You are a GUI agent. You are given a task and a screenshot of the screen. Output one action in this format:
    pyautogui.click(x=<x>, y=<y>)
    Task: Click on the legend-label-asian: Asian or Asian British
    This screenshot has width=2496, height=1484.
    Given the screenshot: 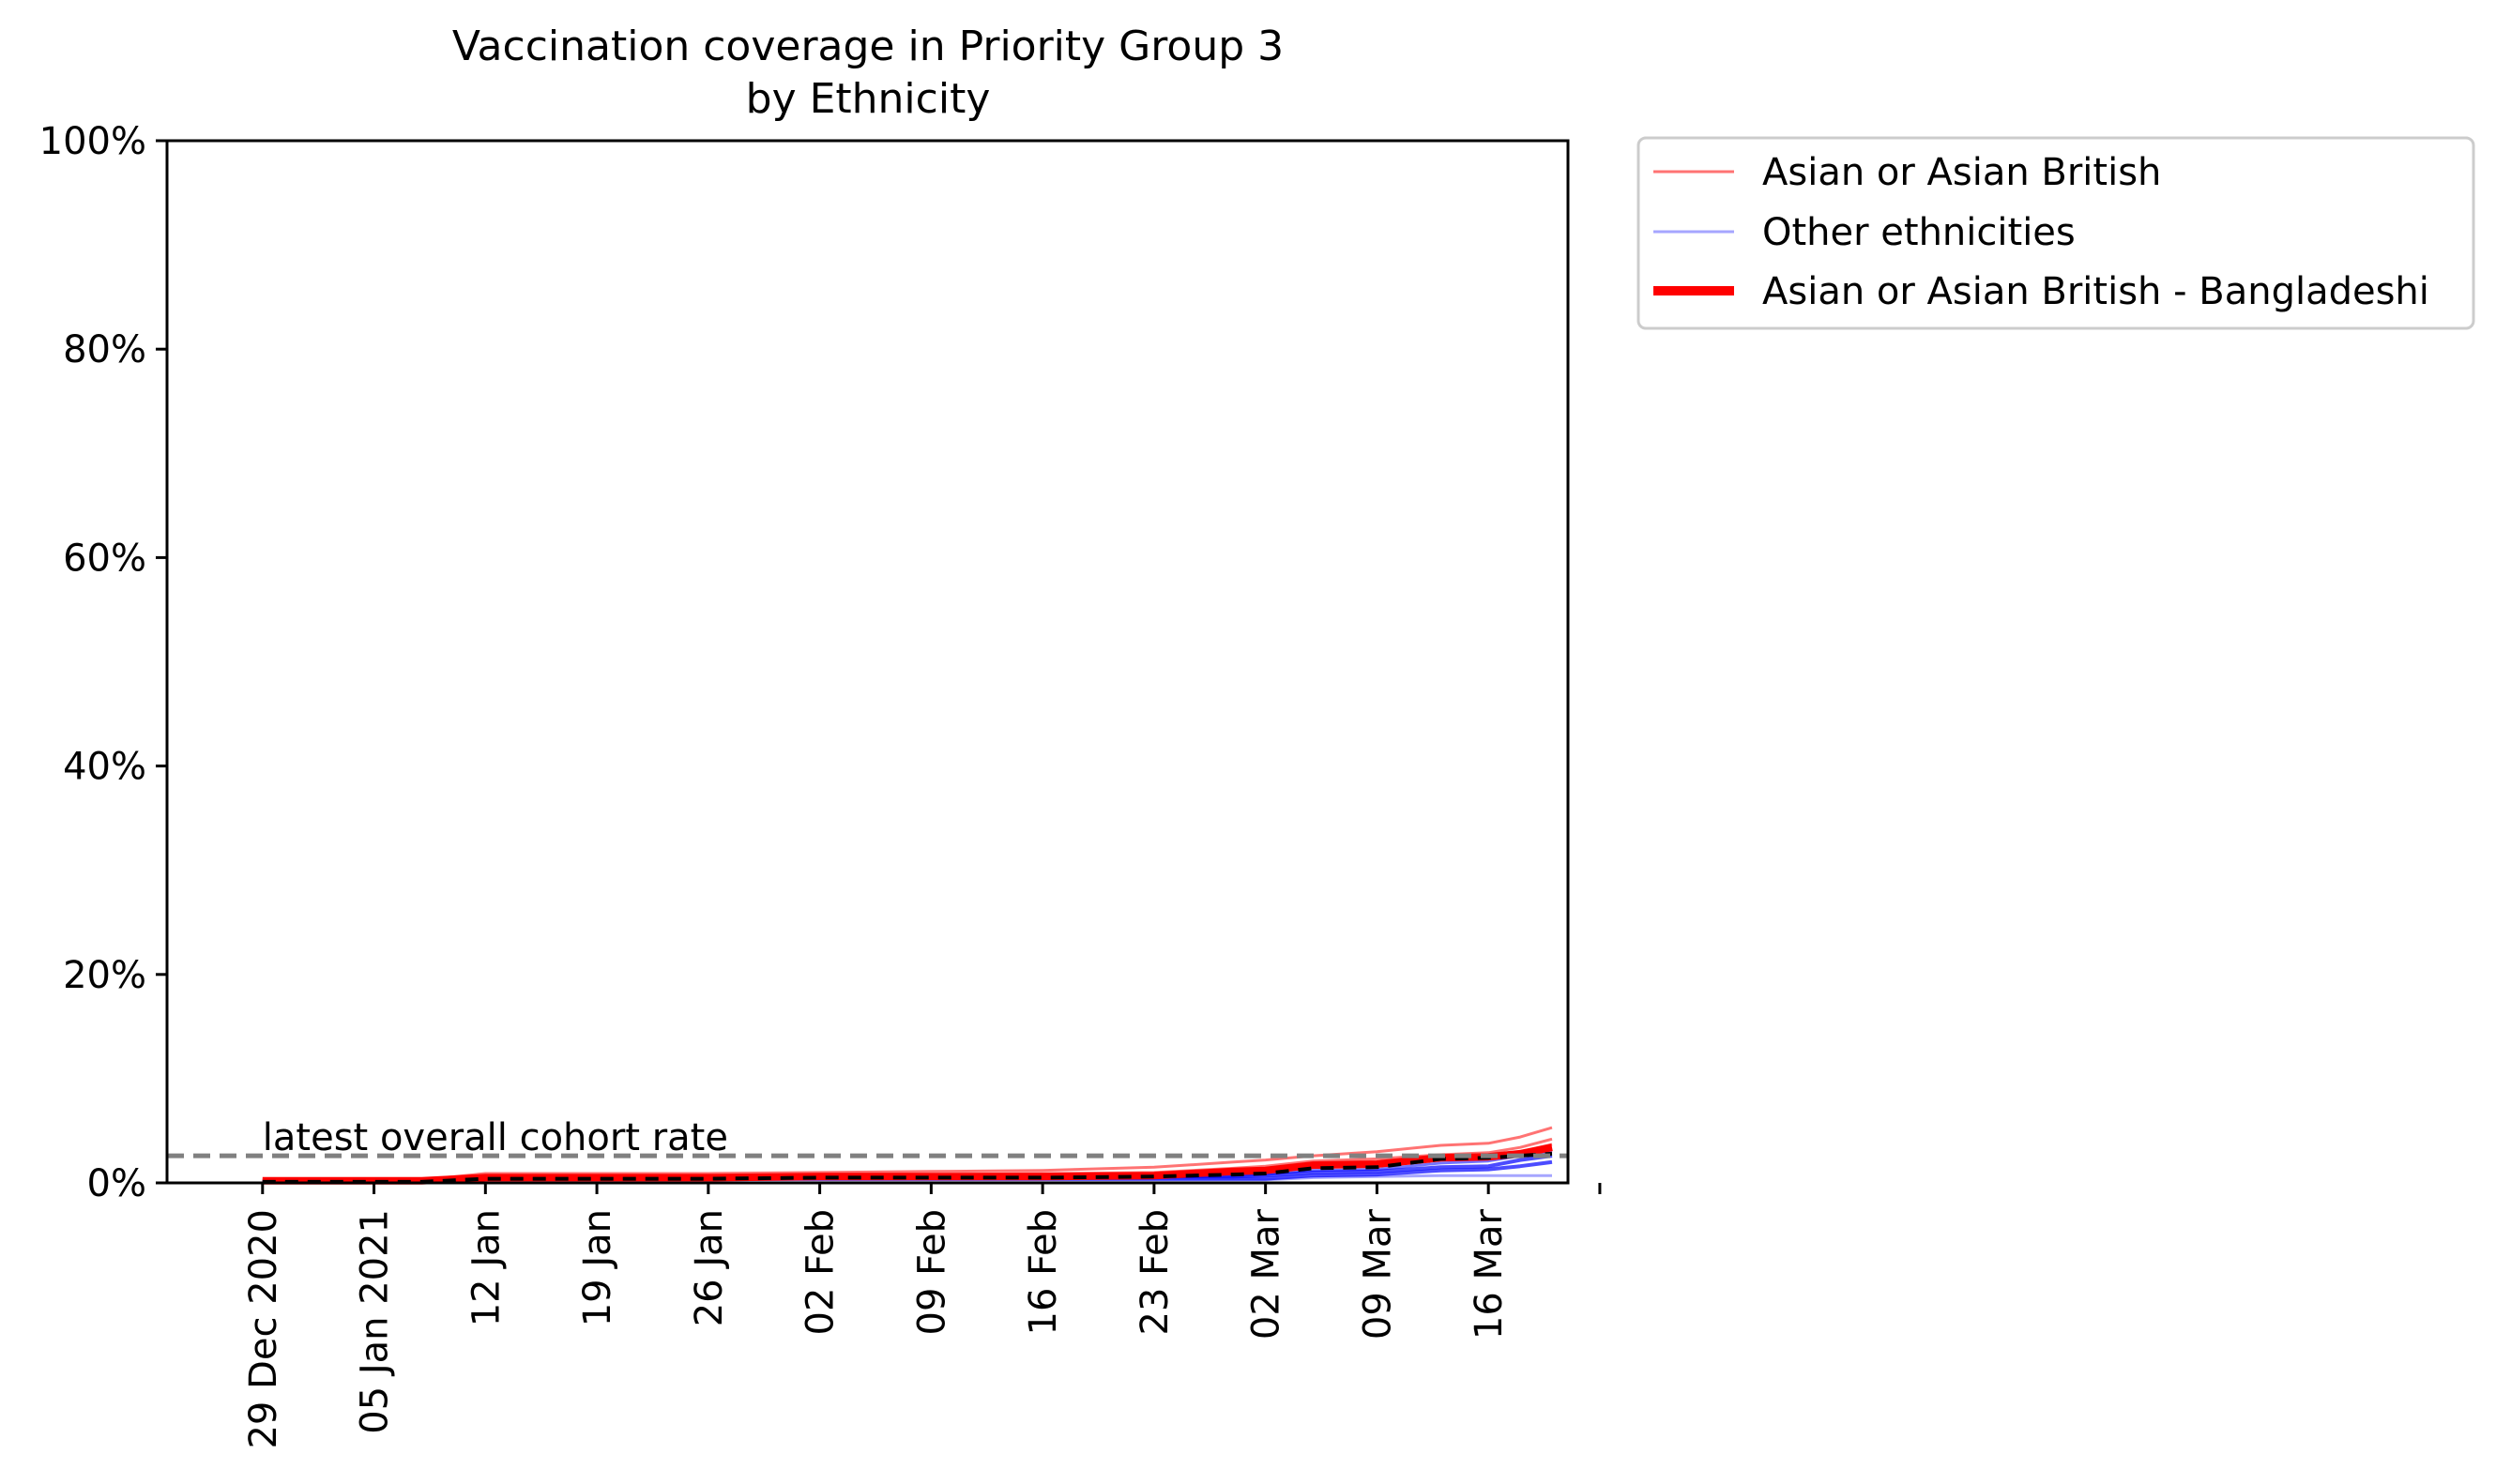 What is the action you would take?
    pyautogui.click(x=1961, y=173)
    